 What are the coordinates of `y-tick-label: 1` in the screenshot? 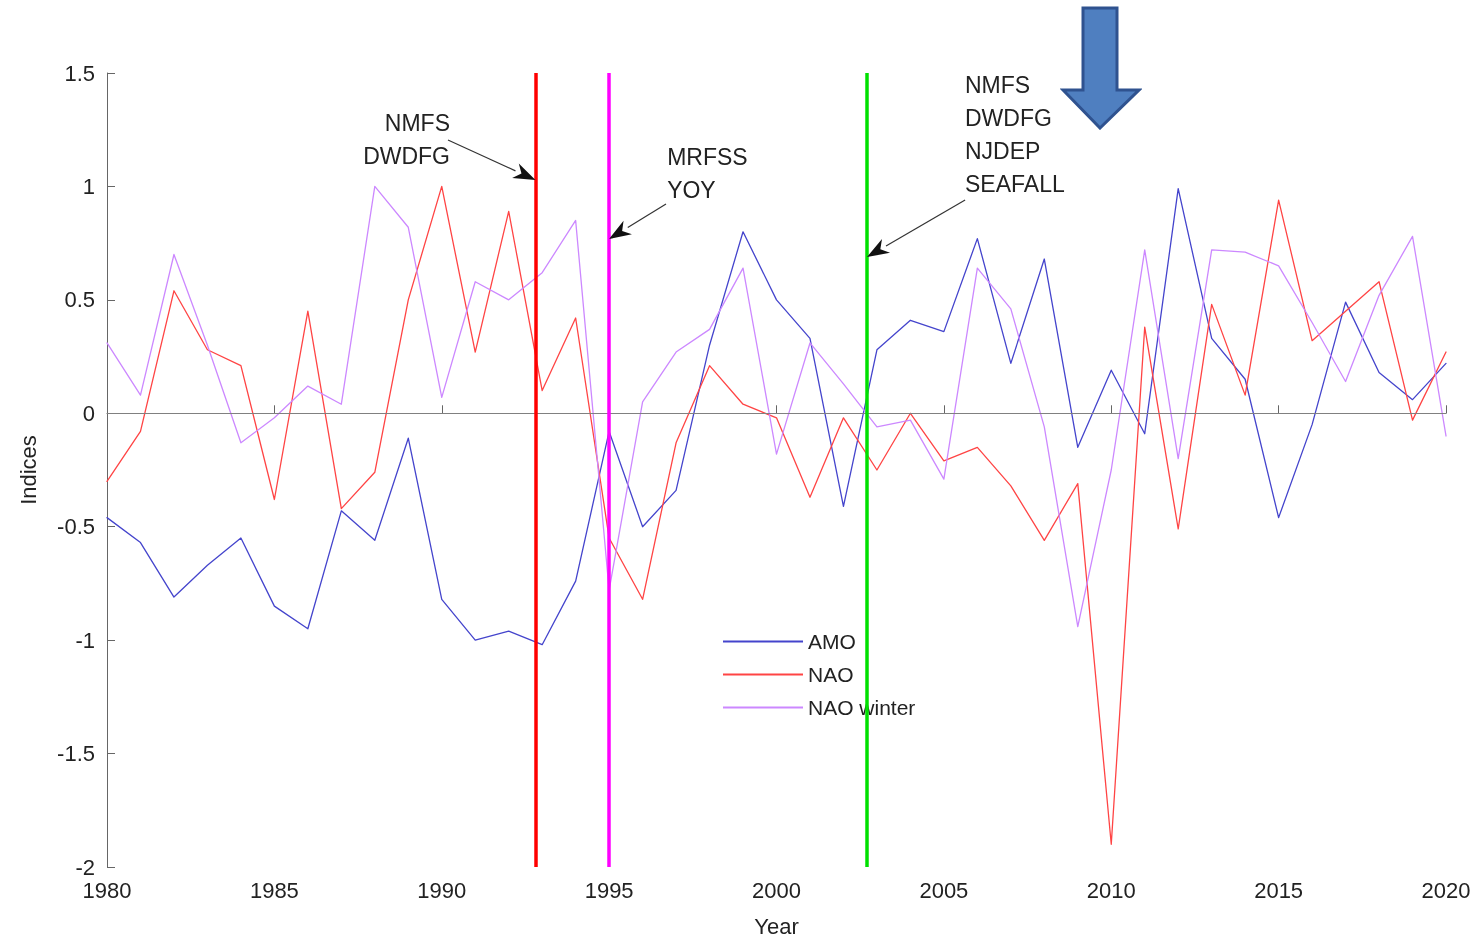 It's located at (88, 186).